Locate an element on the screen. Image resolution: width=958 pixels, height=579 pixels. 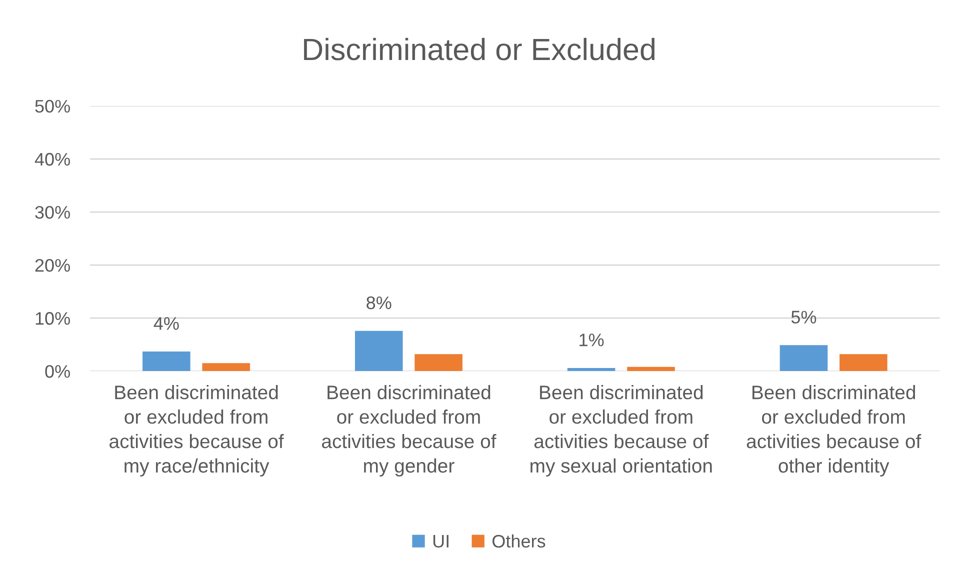
y-tick-label: 20% is located at coordinates (52, 265).